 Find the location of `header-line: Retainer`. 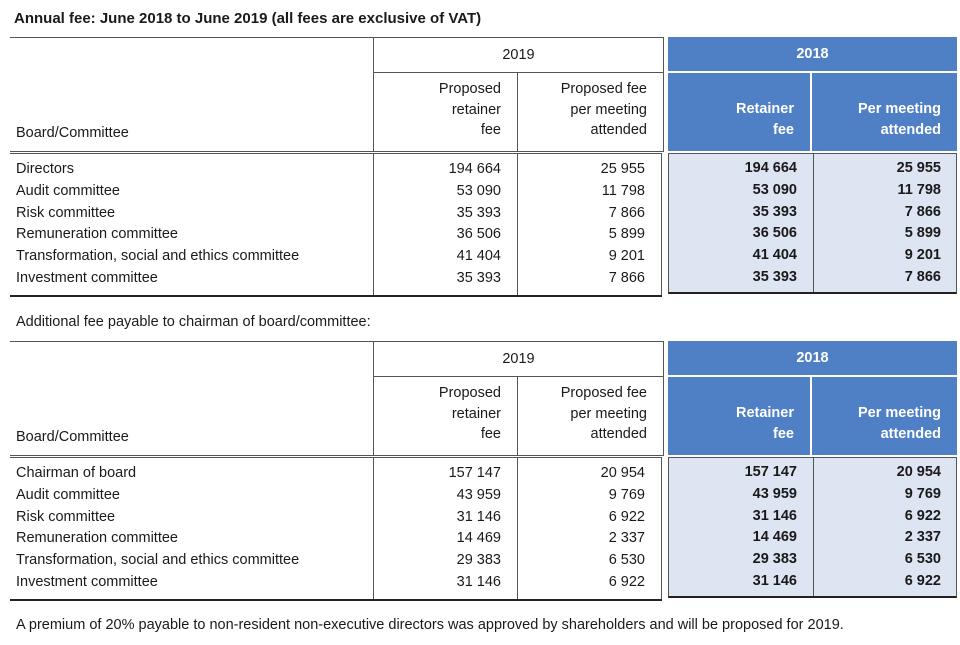

header-line: Retainer is located at coordinates (764, 413).